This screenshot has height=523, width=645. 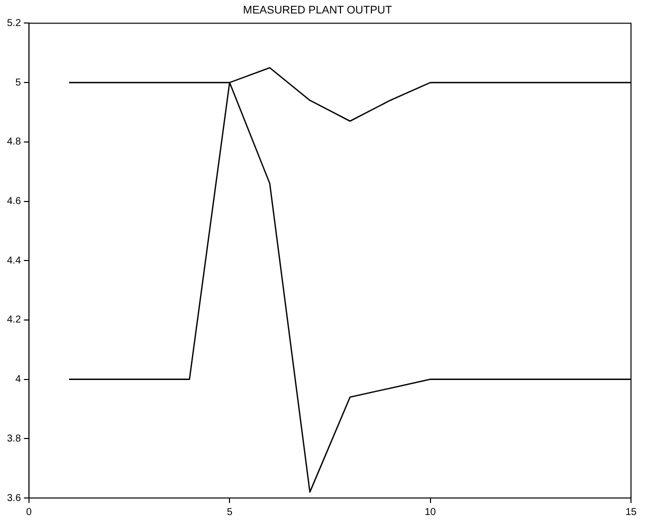 I want to click on y-tick-label: 4, so click(x=18, y=380).